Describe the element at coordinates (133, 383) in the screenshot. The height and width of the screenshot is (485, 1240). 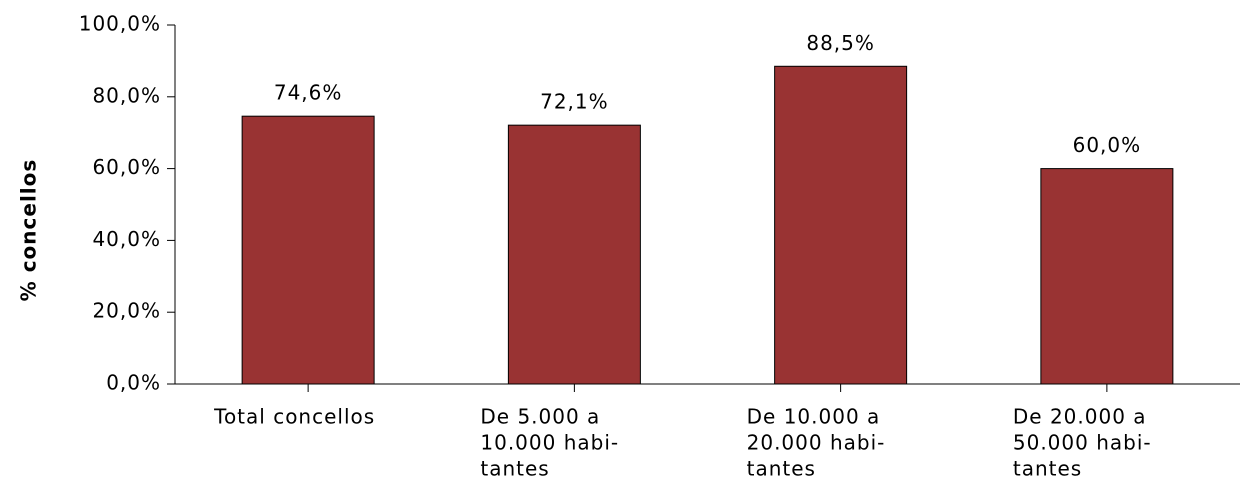
I see `y-tick-label: 0,0%` at that location.